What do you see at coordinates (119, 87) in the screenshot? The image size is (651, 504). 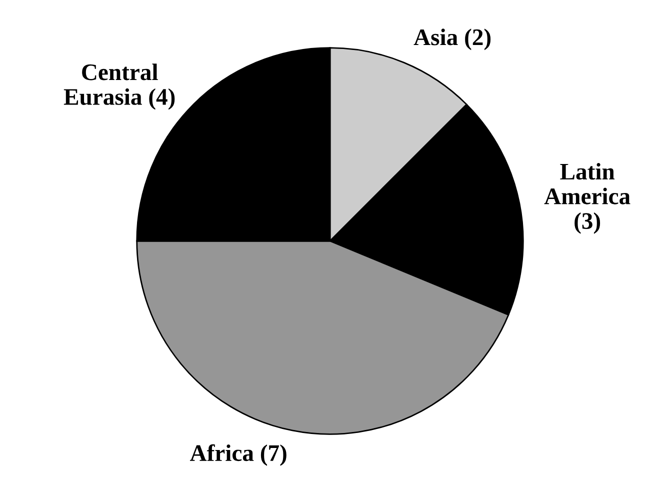 I see `slice-label: Central Eurasia (4)` at bounding box center [119, 87].